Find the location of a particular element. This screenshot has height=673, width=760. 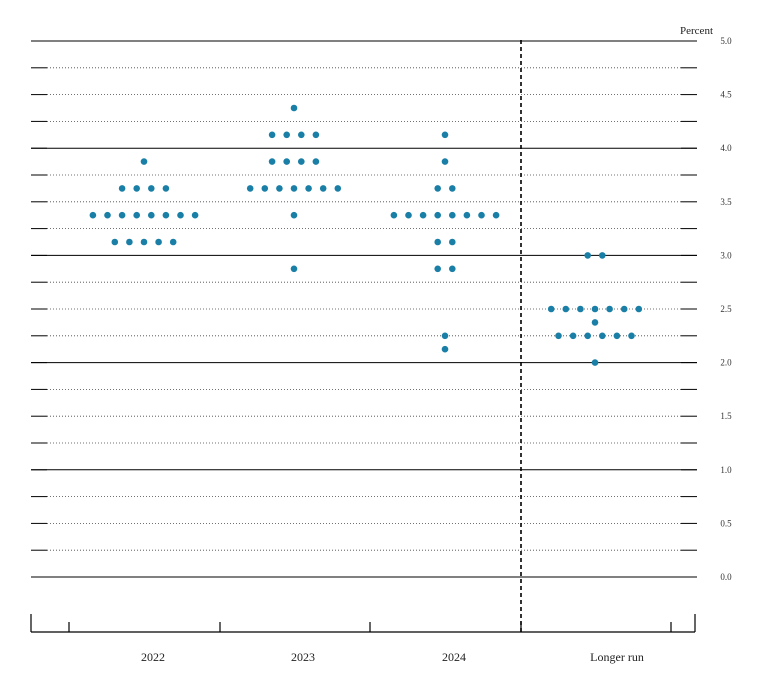

category-label: 2023 is located at coordinates (303, 657).